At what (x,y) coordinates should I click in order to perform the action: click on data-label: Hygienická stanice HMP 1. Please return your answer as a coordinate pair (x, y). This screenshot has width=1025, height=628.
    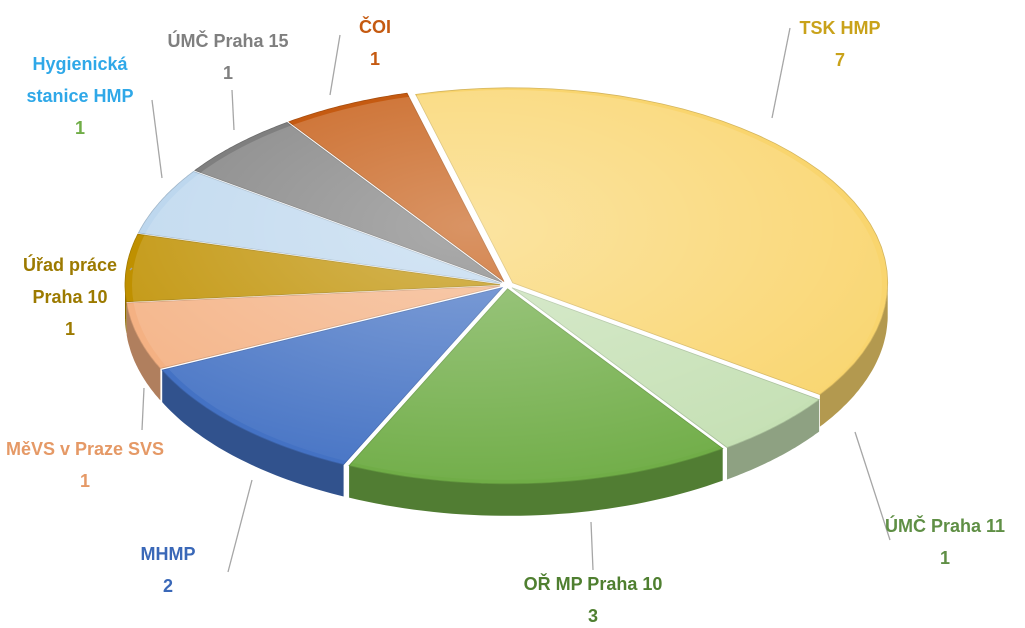
    Looking at the image, I should click on (80, 96).